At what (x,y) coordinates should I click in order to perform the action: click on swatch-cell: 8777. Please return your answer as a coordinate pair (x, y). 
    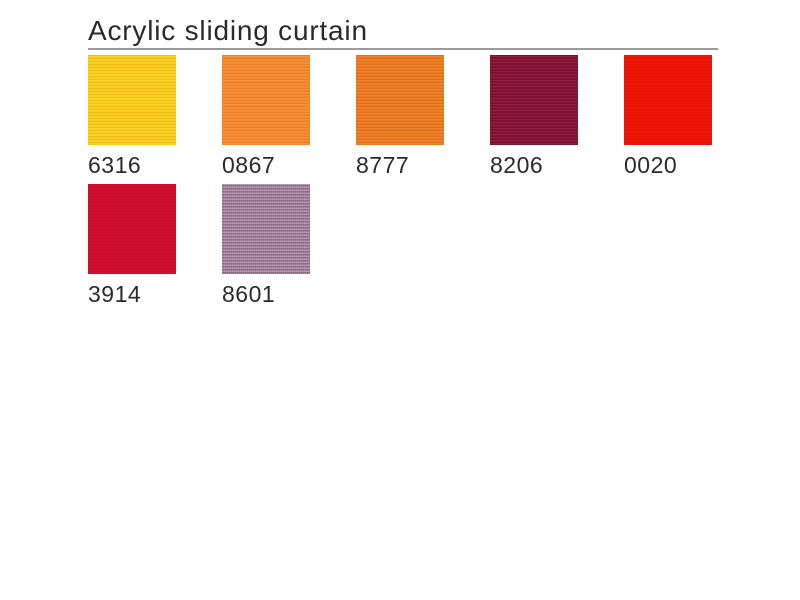
    Looking at the image, I should click on (400, 117).